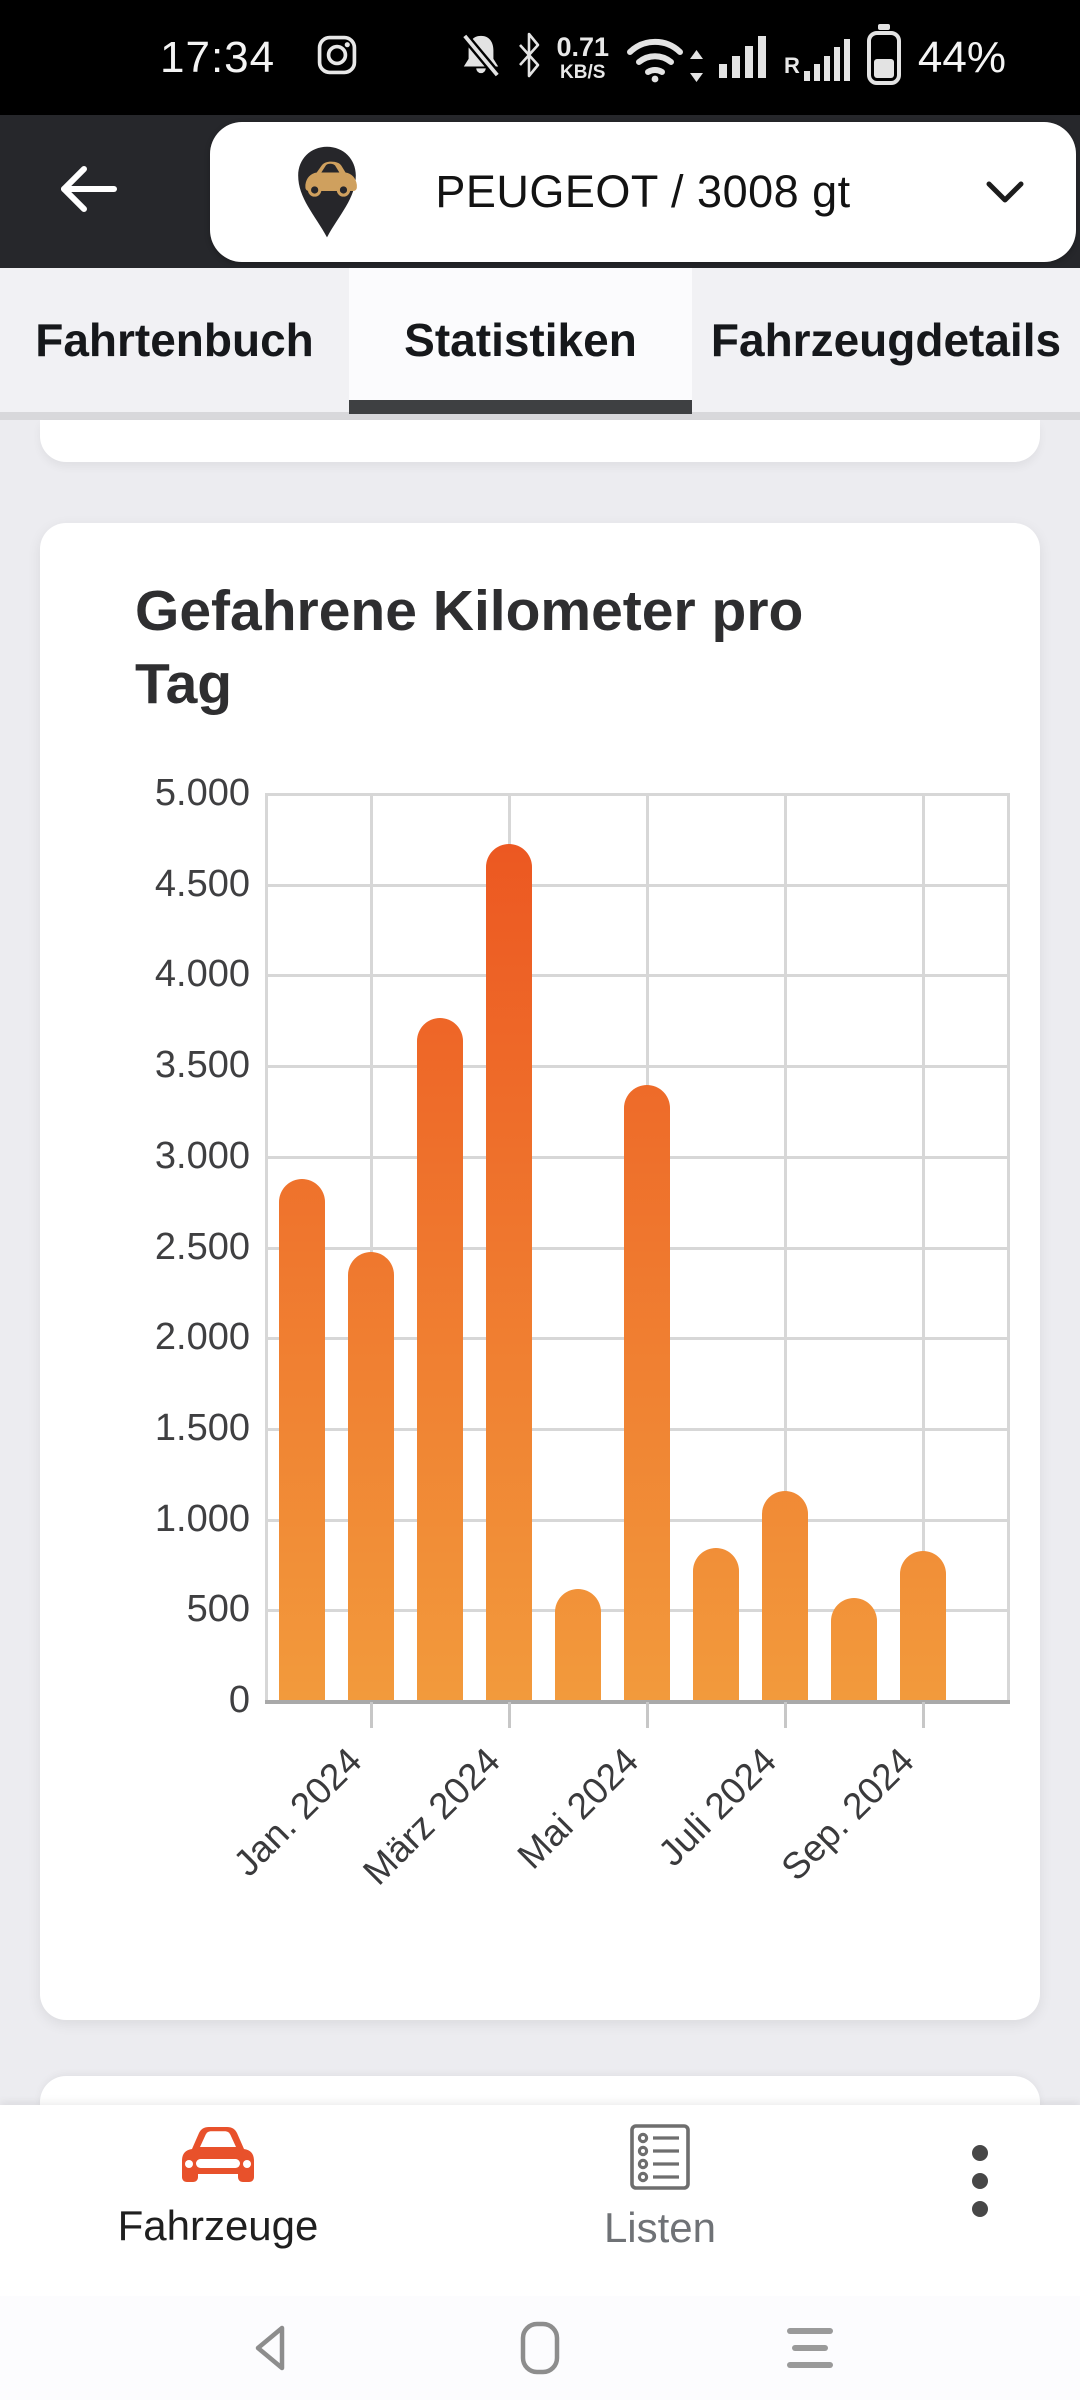 This screenshot has width=1080, height=2400. Describe the element at coordinates (1005, 194) in the screenshot. I see `chevron-down-icon` at that location.